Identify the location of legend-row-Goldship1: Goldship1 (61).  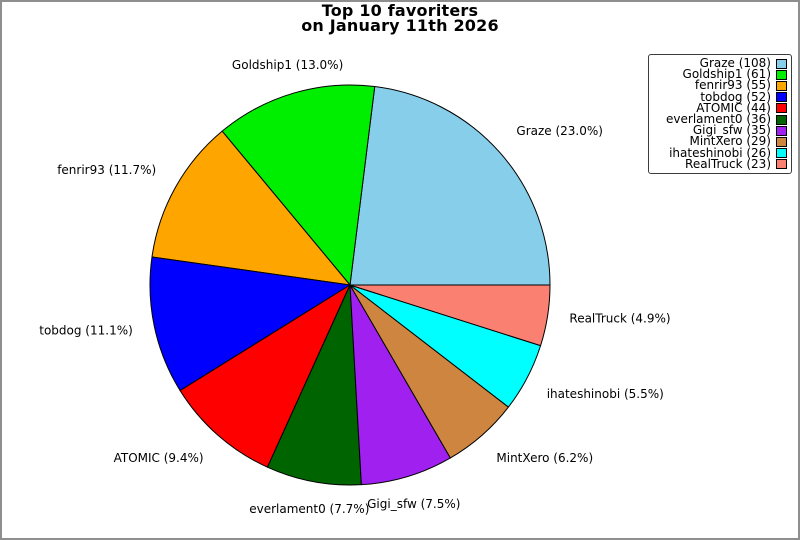
(720, 74).